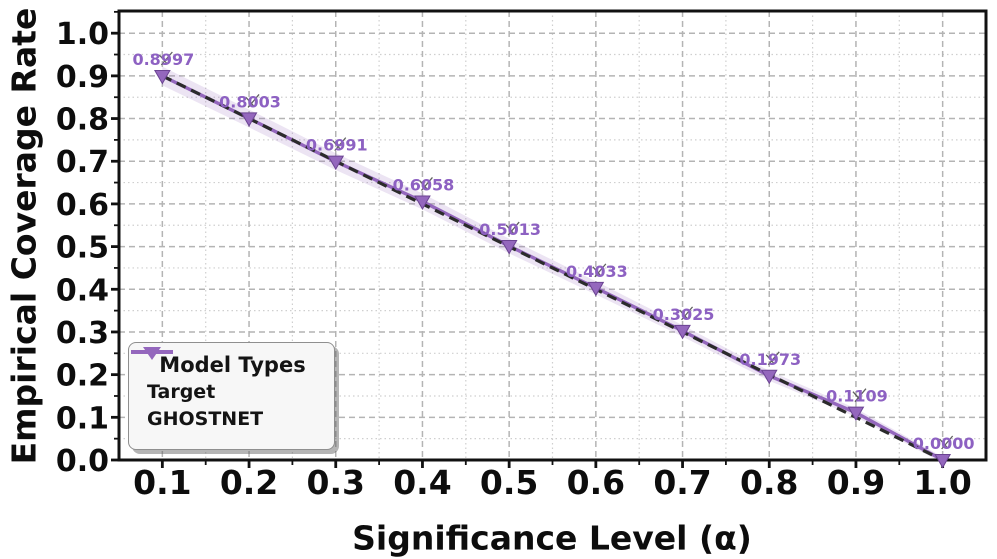 Image resolution: width=997 pixels, height=559 pixels. What do you see at coordinates (152, 353) in the screenshot?
I see `triangle-marker-line-swatch-icon` at bounding box center [152, 353].